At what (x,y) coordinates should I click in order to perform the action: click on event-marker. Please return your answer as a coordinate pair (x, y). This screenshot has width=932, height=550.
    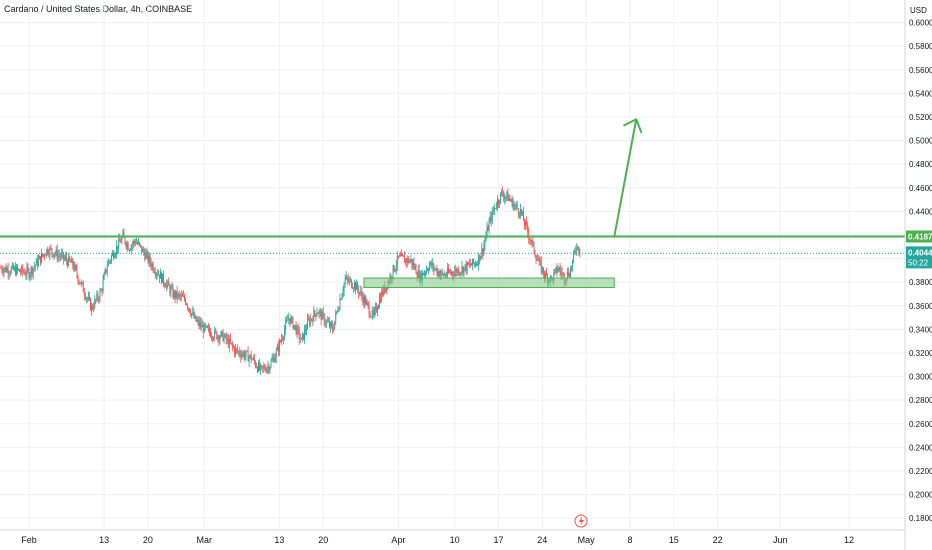
    Looking at the image, I should click on (581, 521).